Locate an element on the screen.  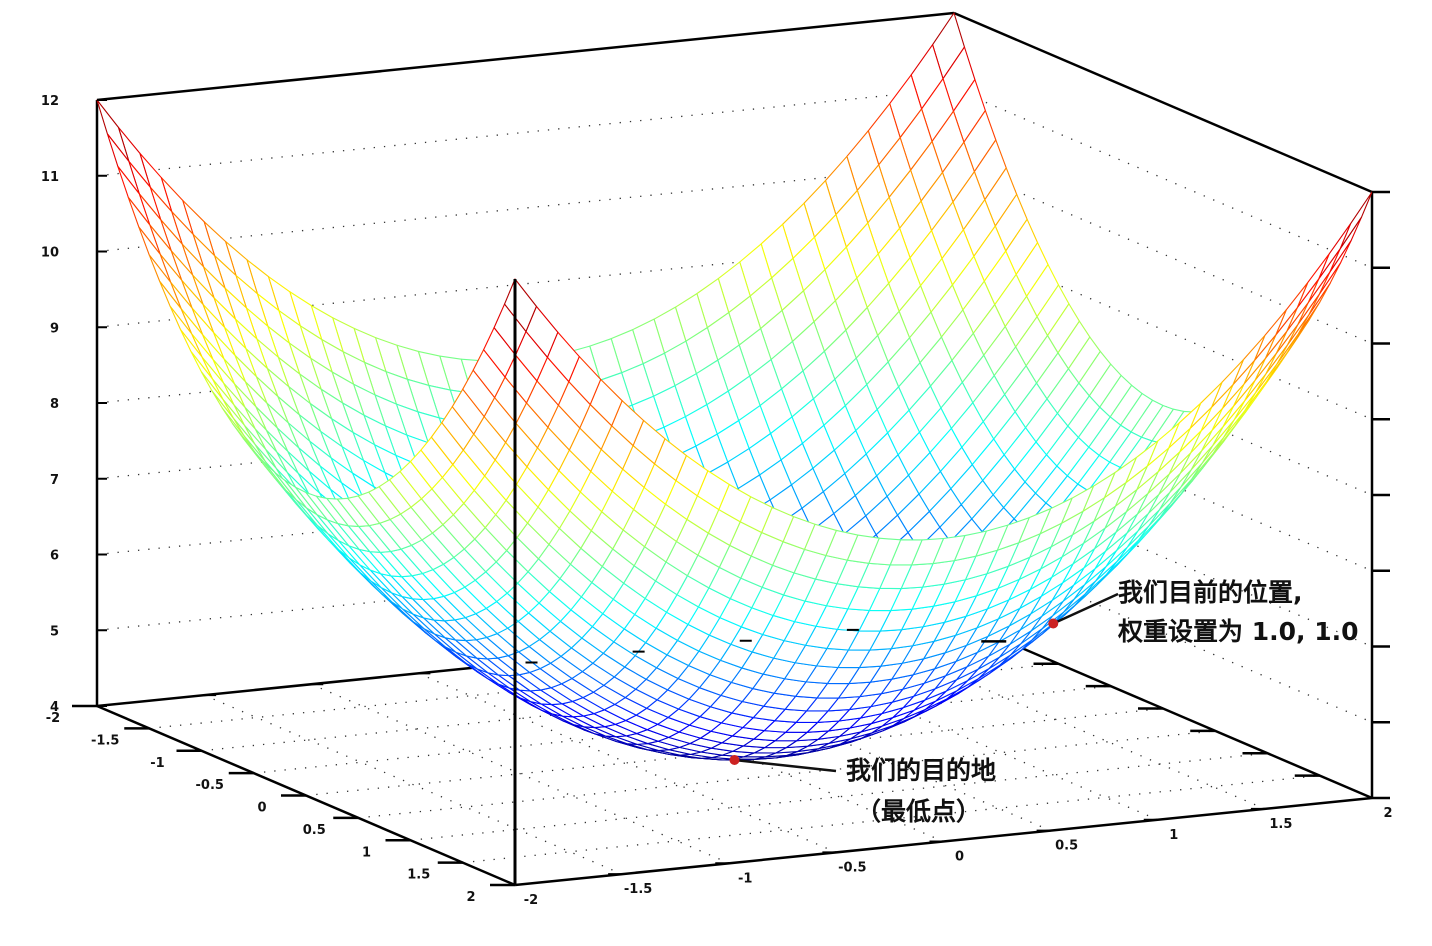
annotation-minimum-line1: 我们的目的地 is located at coordinates (921, 770).